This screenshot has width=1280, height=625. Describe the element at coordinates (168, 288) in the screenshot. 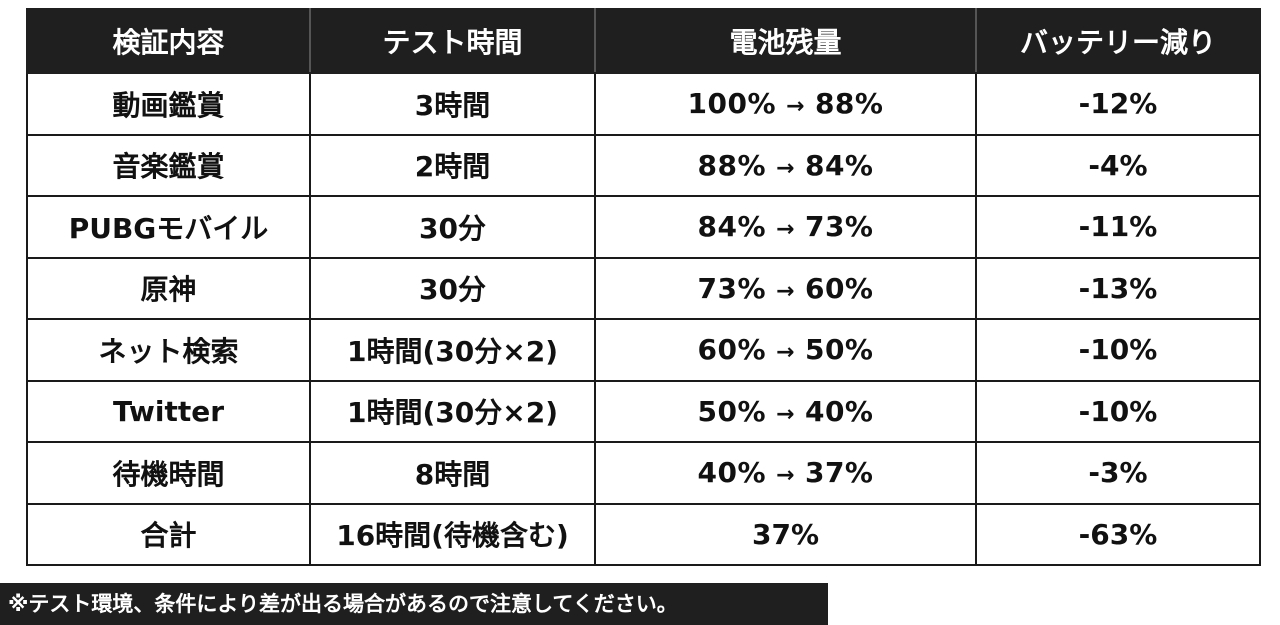

I see `cell-task: 原神` at that location.